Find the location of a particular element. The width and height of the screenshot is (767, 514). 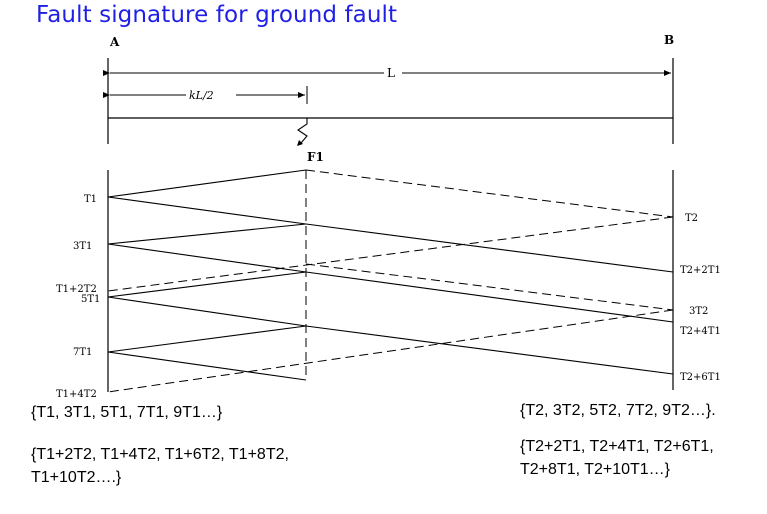

left-secondary-sequence-line2: T1+10T2….} is located at coordinates (76, 477).